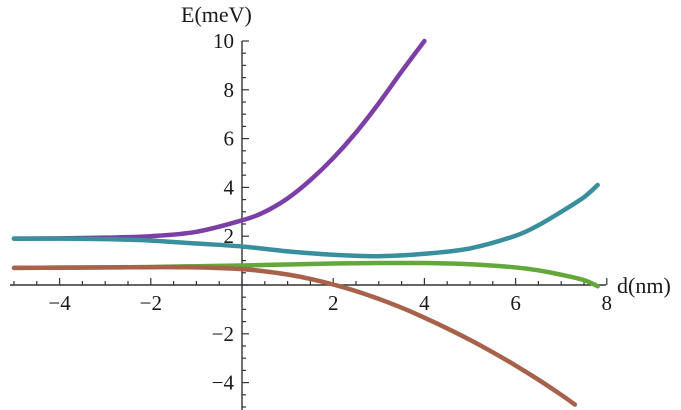 The height and width of the screenshot is (410, 681). What do you see at coordinates (515, 303) in the screenshot?
I see `x-tick-label: 6` at bounding box center [515, 303].